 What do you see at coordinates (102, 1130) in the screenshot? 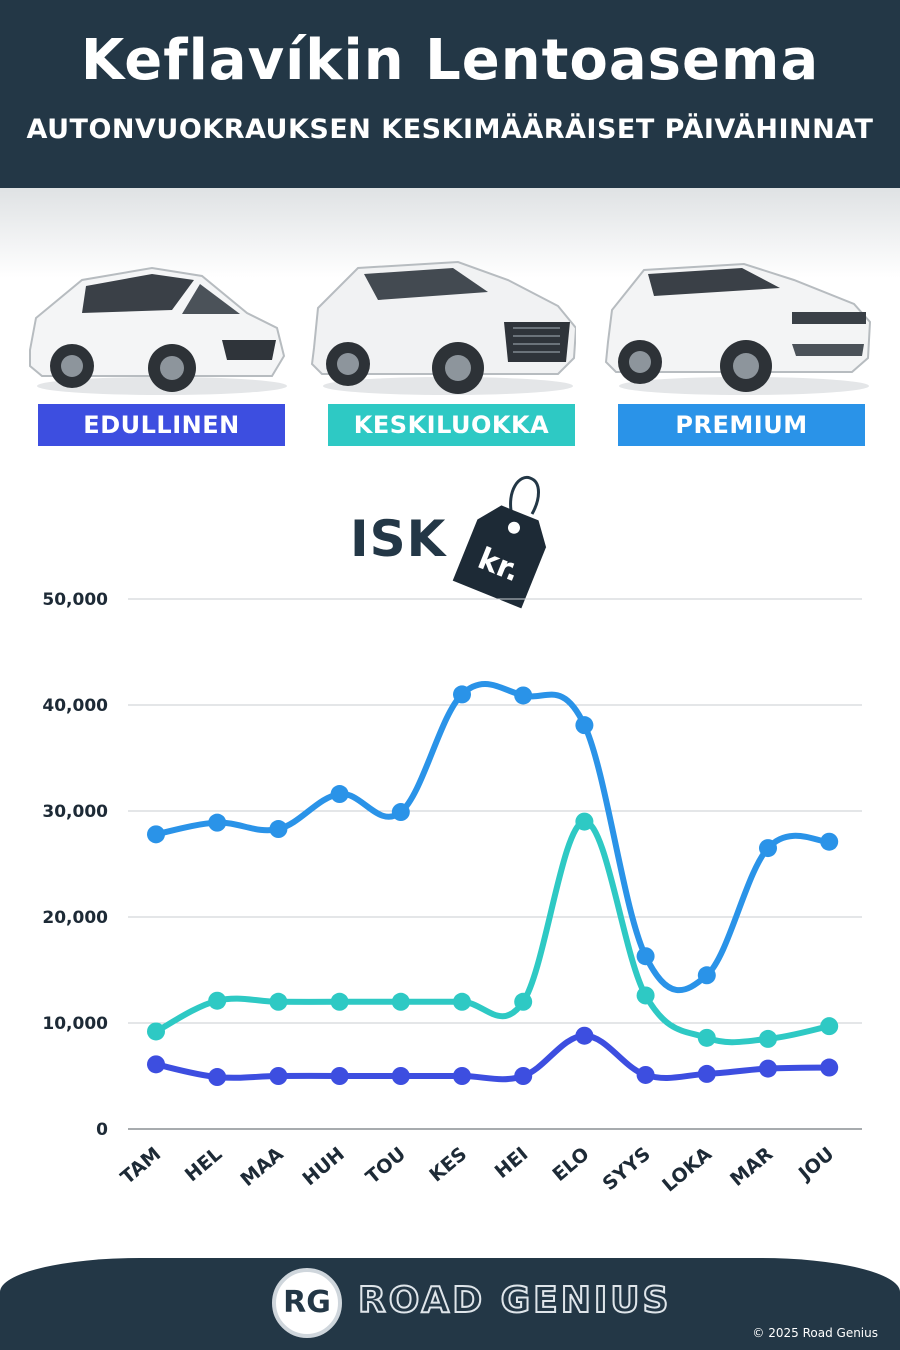
I see `y-tick-label: 0` at bounding box center [102, 1130].